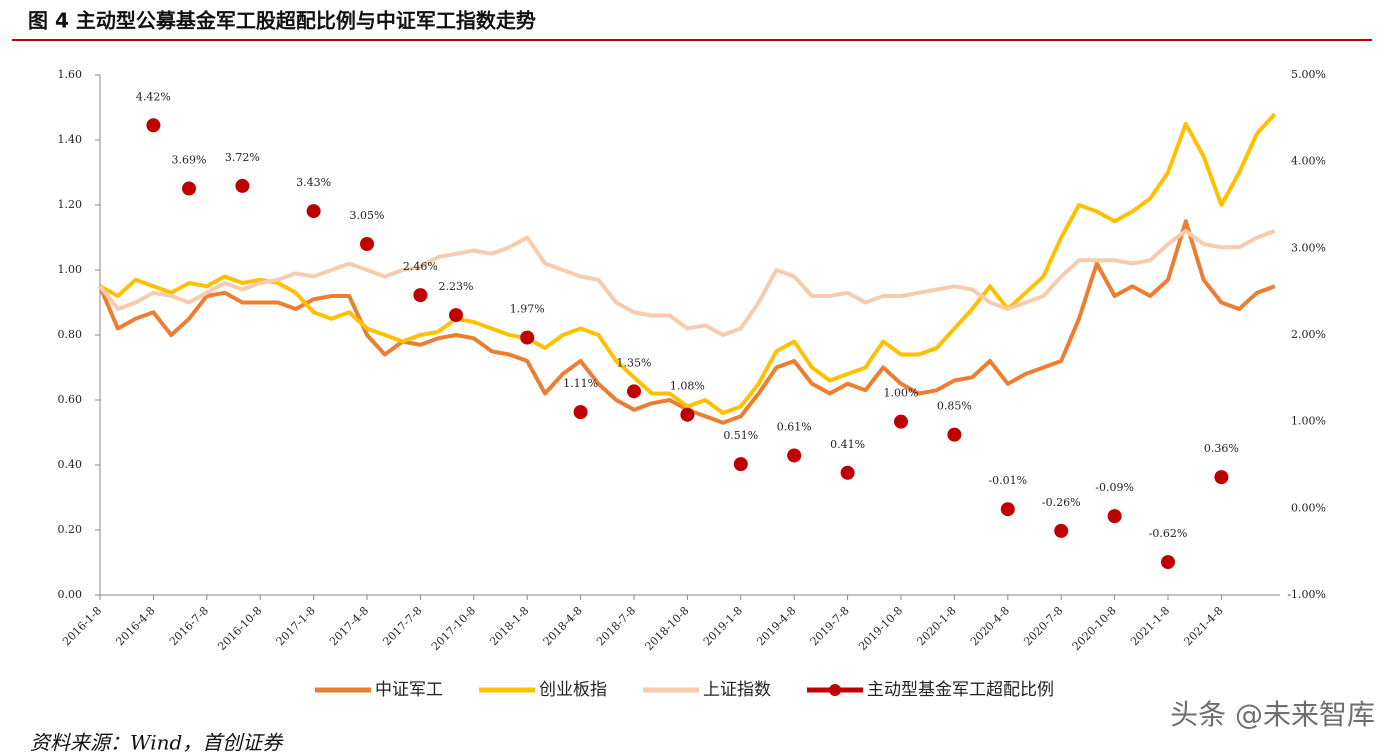 The width and height of the screenshot is (1389, 756). What do you see at coordinates (573, 690) in the screenshot?
I see `legend-label: 创业板指` at bounding box center [573, 690].